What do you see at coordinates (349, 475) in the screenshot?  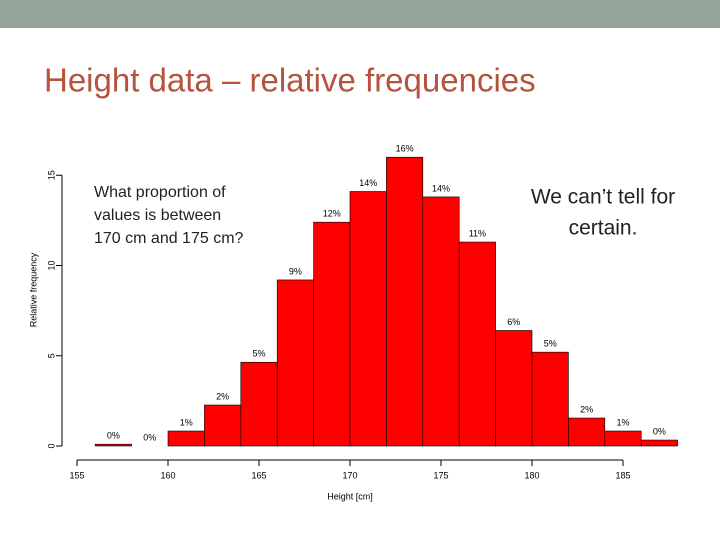 I see `x-tick-label: 170` at bounding box center [349, 475].